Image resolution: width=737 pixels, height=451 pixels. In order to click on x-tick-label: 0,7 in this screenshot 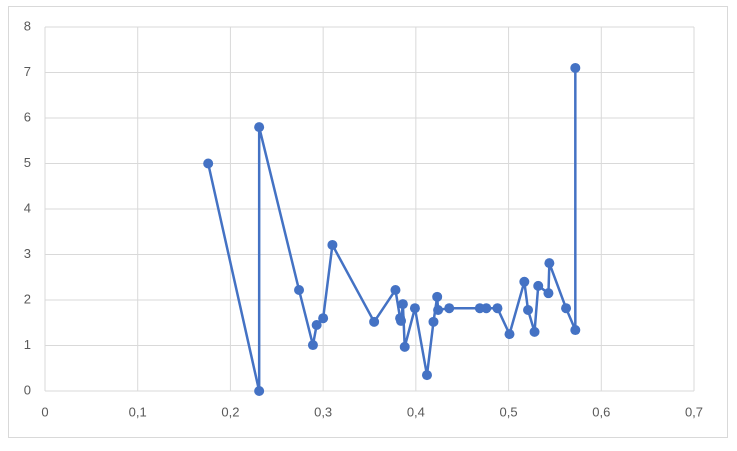, I will do `click(694, 411)`.